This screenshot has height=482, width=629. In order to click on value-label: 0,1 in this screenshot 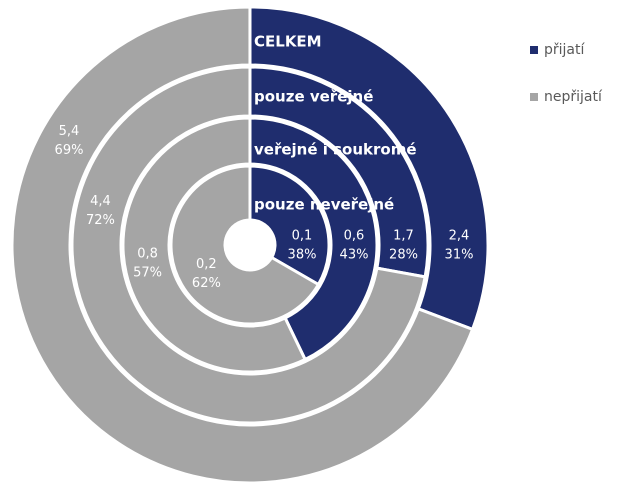, I will do `click(302, 236)`.